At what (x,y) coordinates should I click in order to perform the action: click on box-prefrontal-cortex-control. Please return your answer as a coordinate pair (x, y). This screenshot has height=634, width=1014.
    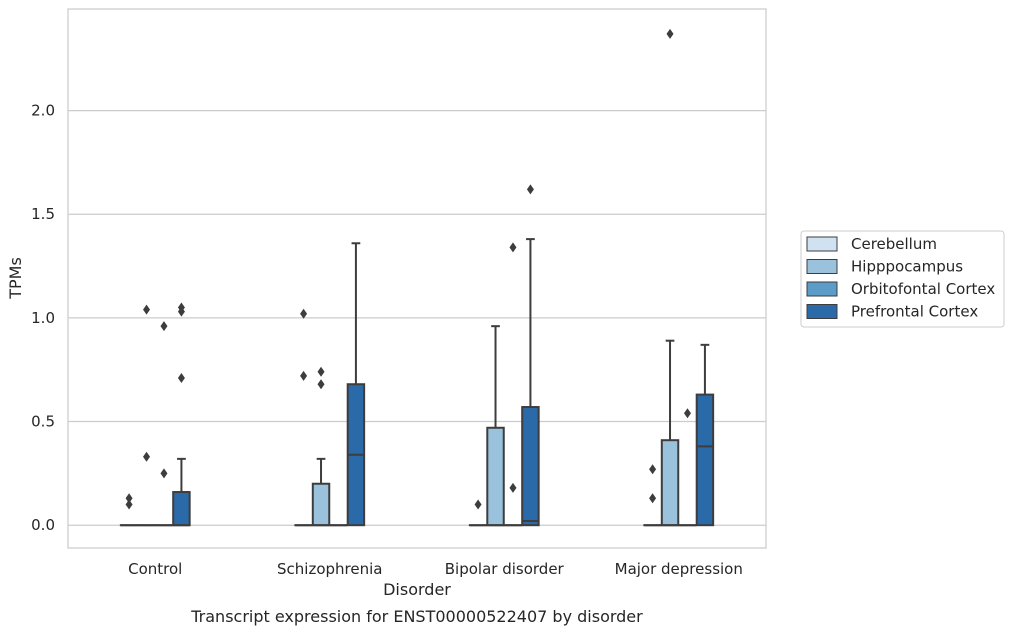
    Looking at the image, I should click on (181, 414).